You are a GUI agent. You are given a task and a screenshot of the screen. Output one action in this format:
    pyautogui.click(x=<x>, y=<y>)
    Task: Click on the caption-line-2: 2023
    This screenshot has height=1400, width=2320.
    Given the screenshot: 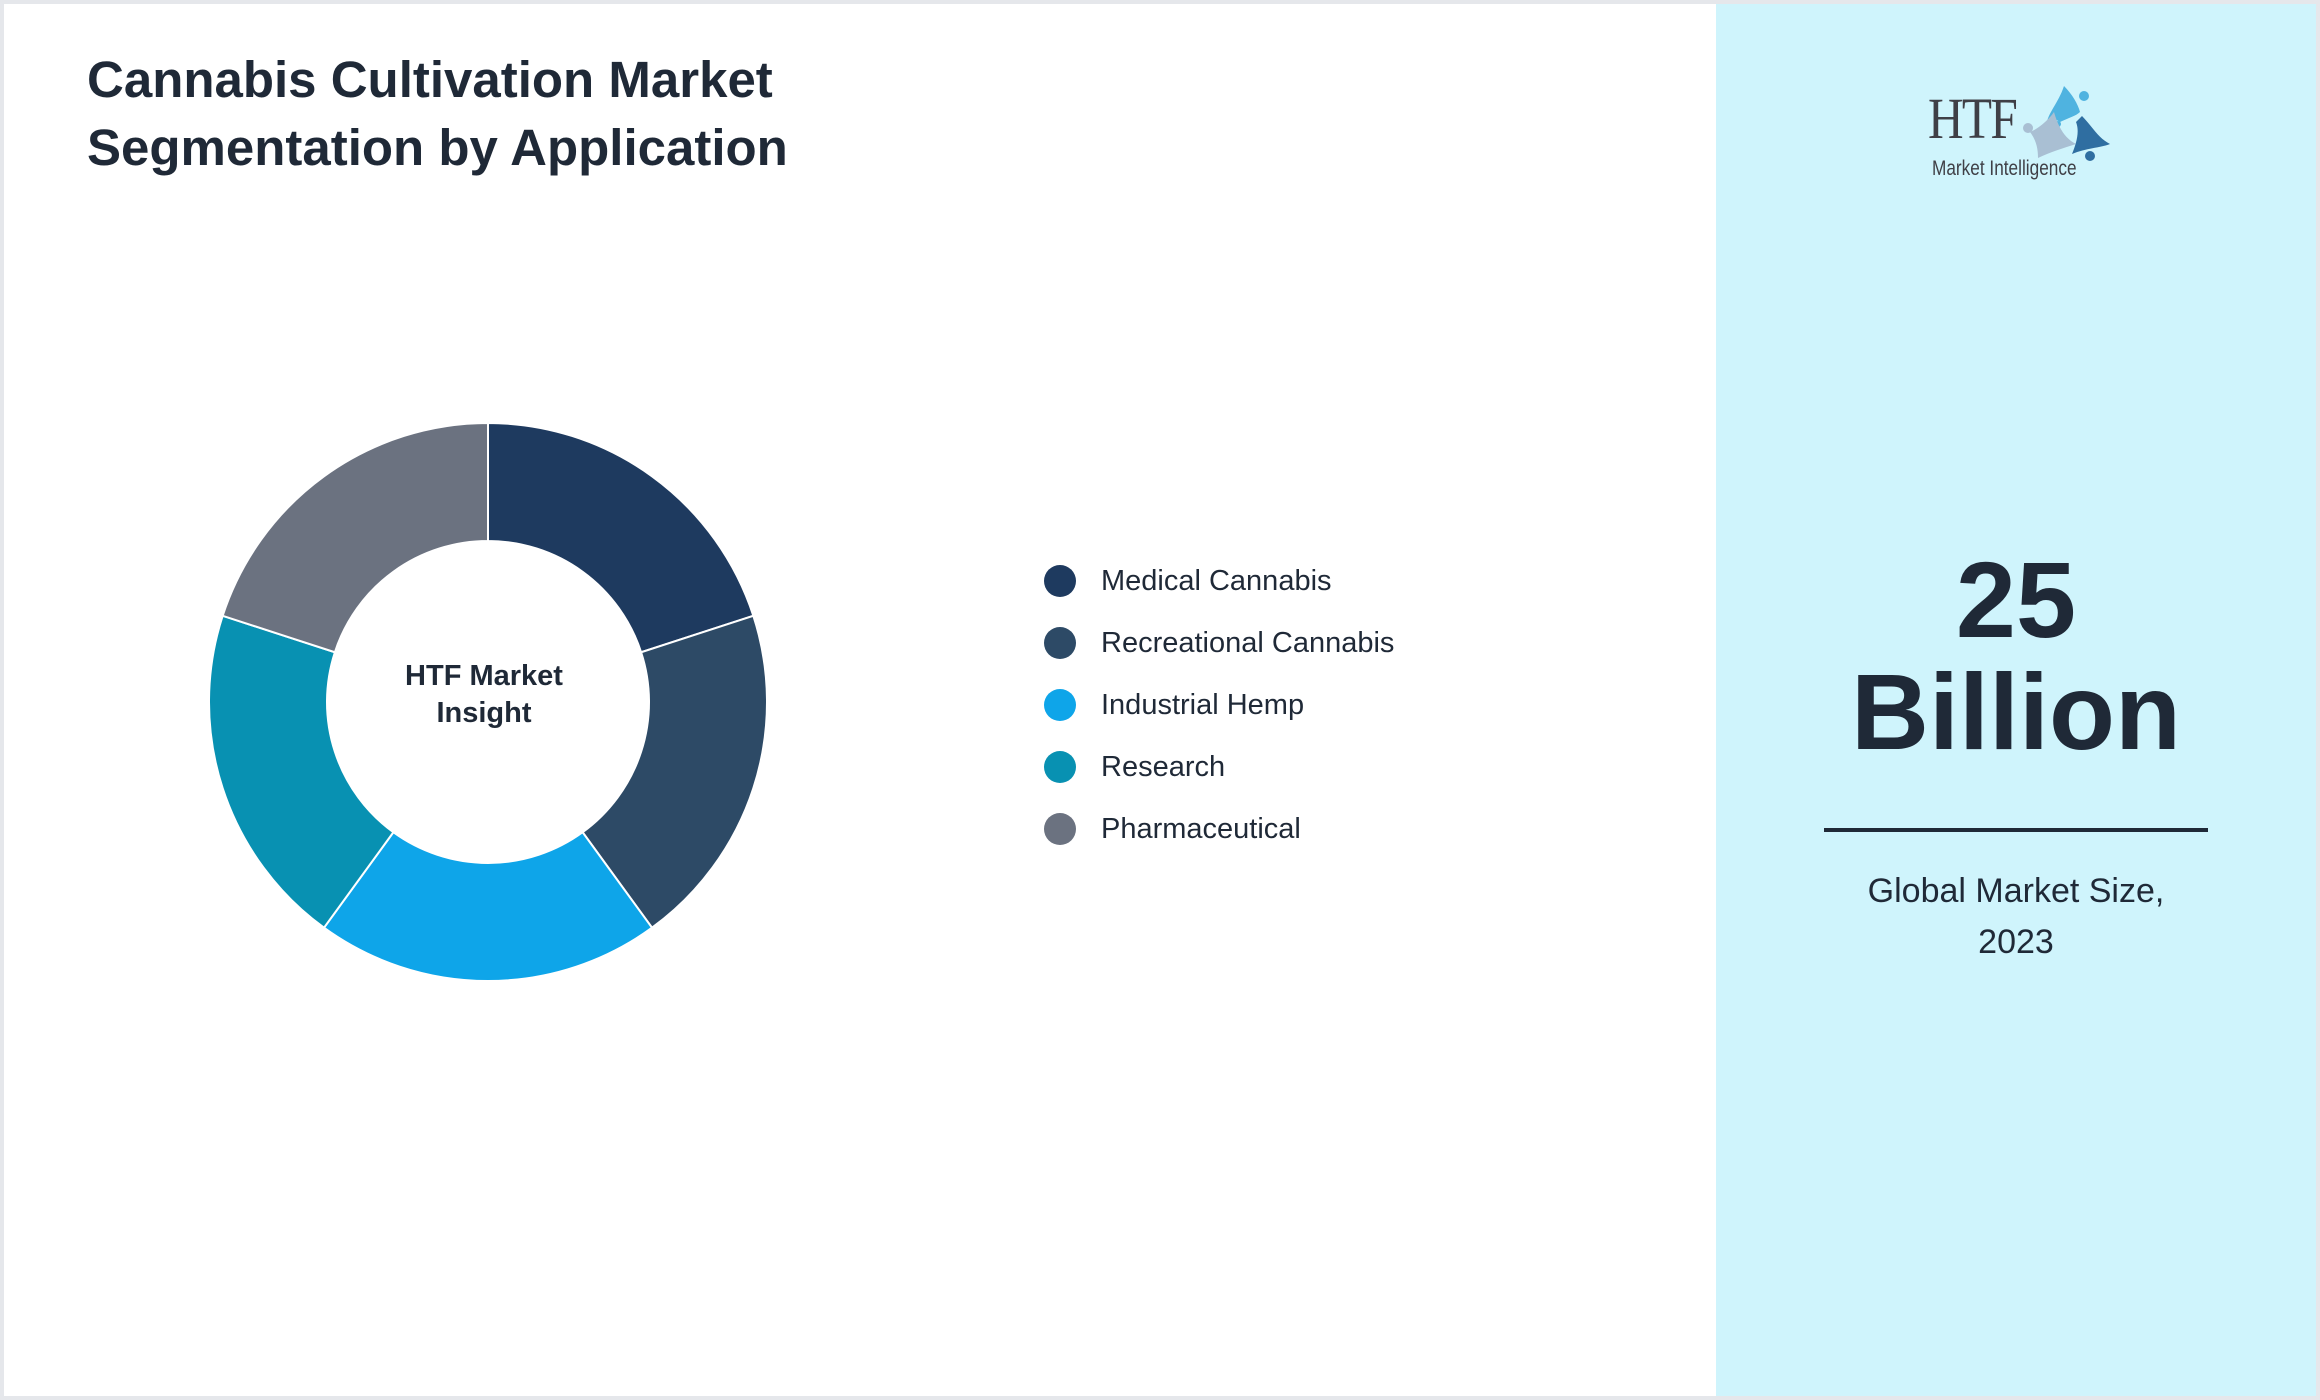 What is the action you would take?
    pyautogui.click(x=2016, y=942)
    